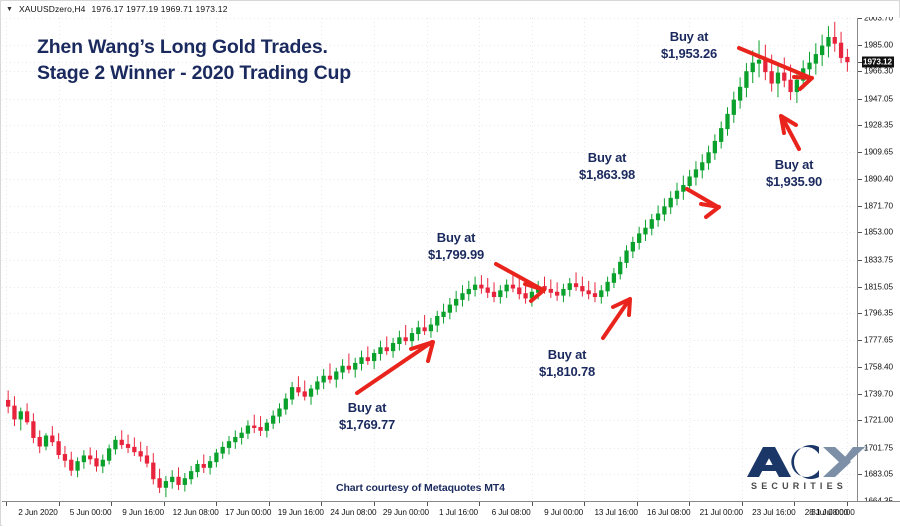 This screenshot has width=900, height=527. What do you see at coordinates (353, 512) in the screenshot?
I see `time-tick-label: 24 Jun 08:00` at bounding box center [353, 512].